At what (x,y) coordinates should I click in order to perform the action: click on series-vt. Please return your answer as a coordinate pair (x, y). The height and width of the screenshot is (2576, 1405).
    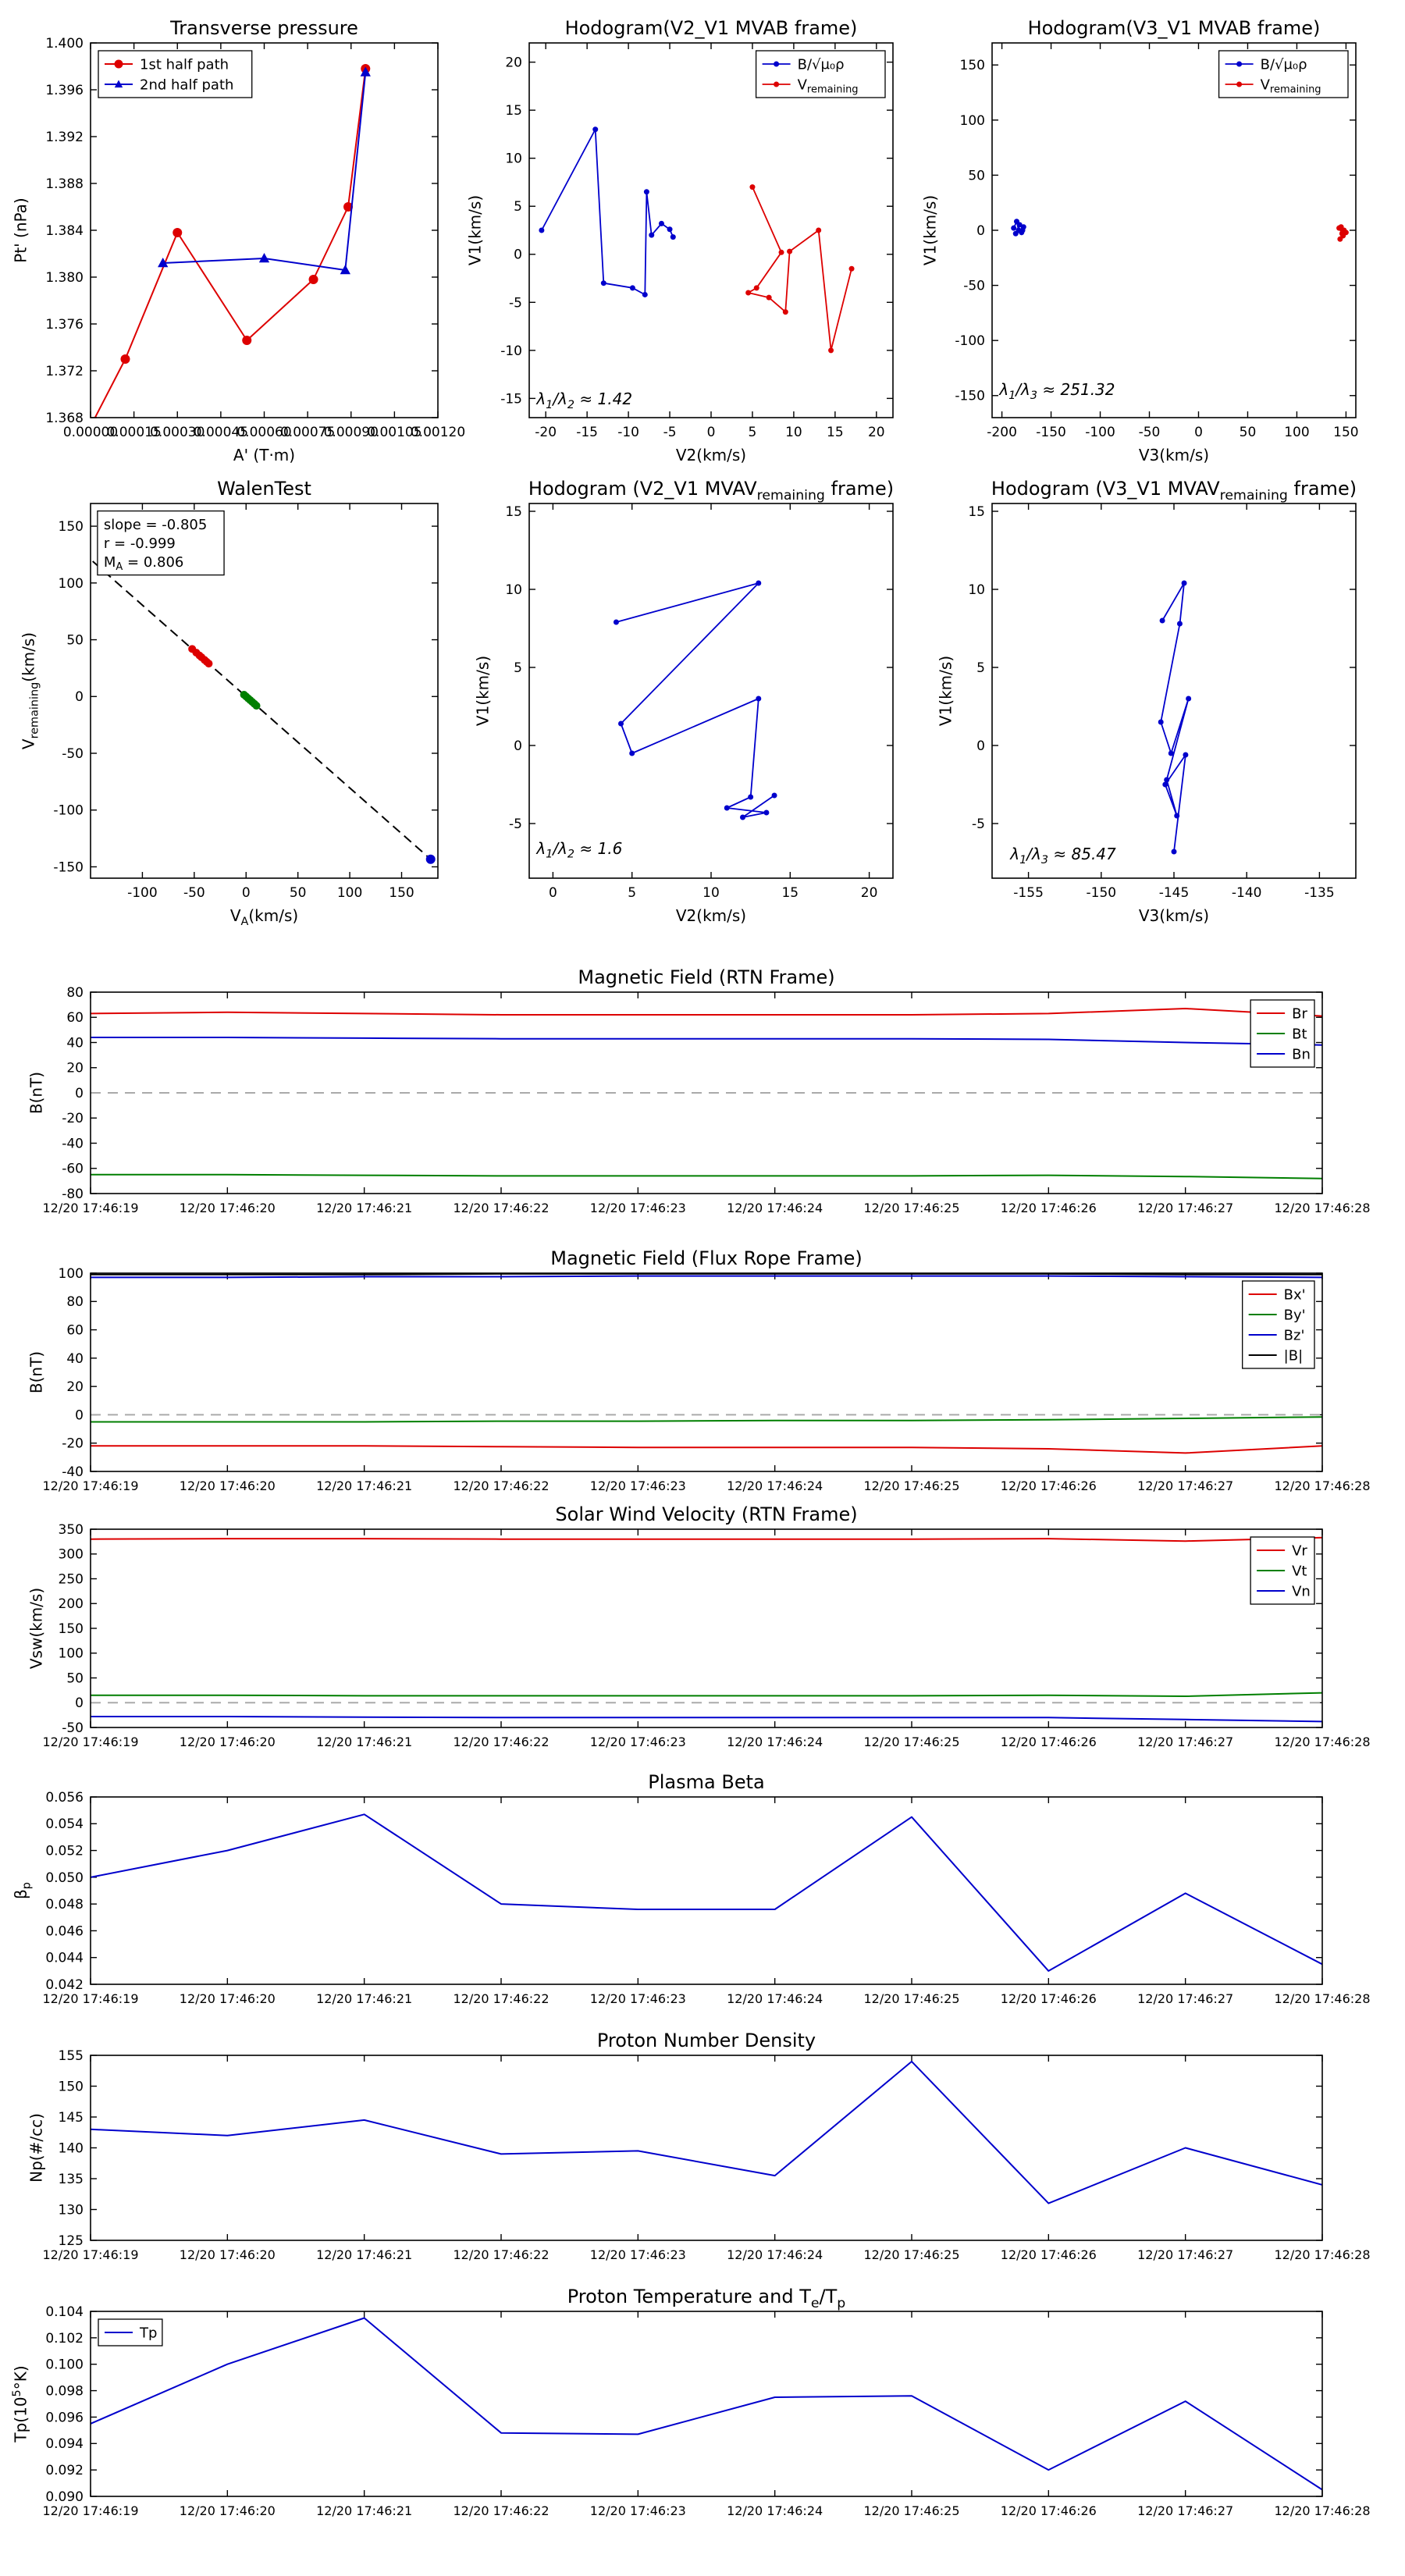
    Looking at the image, I should click on (707, 1695).